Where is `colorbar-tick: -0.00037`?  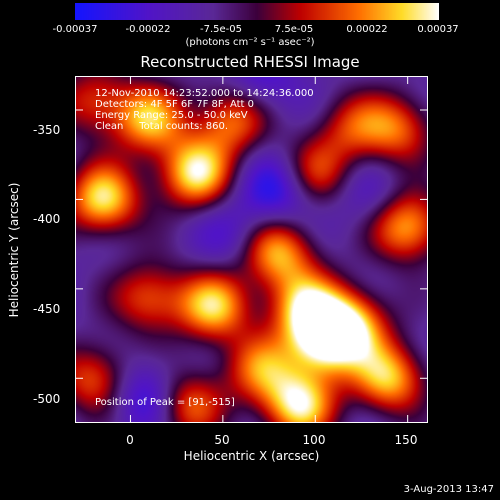 colorbar-tick: -0.00037 is located at coordinates (75, 29).